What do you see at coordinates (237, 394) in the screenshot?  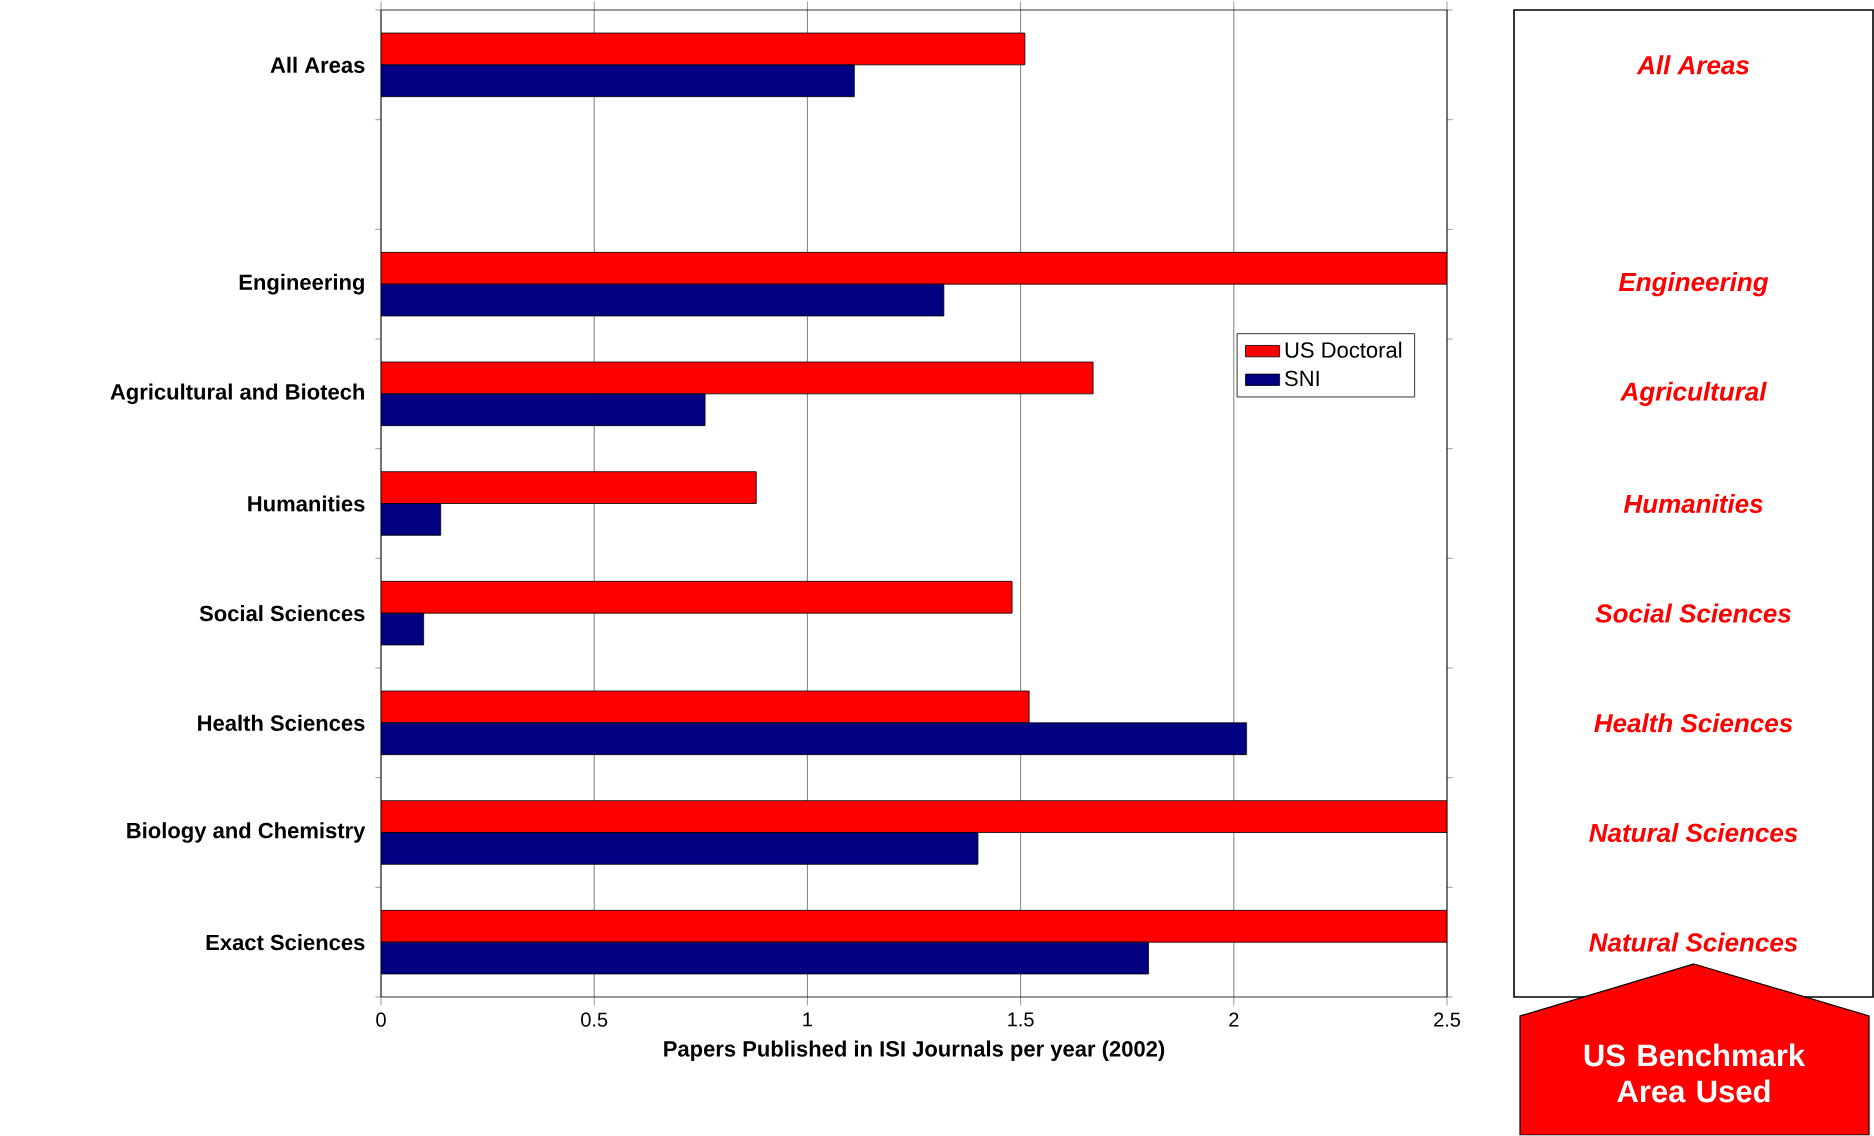 I see `y-tick-label: Agricultural and Biotech` at bounding box center [237, 394].